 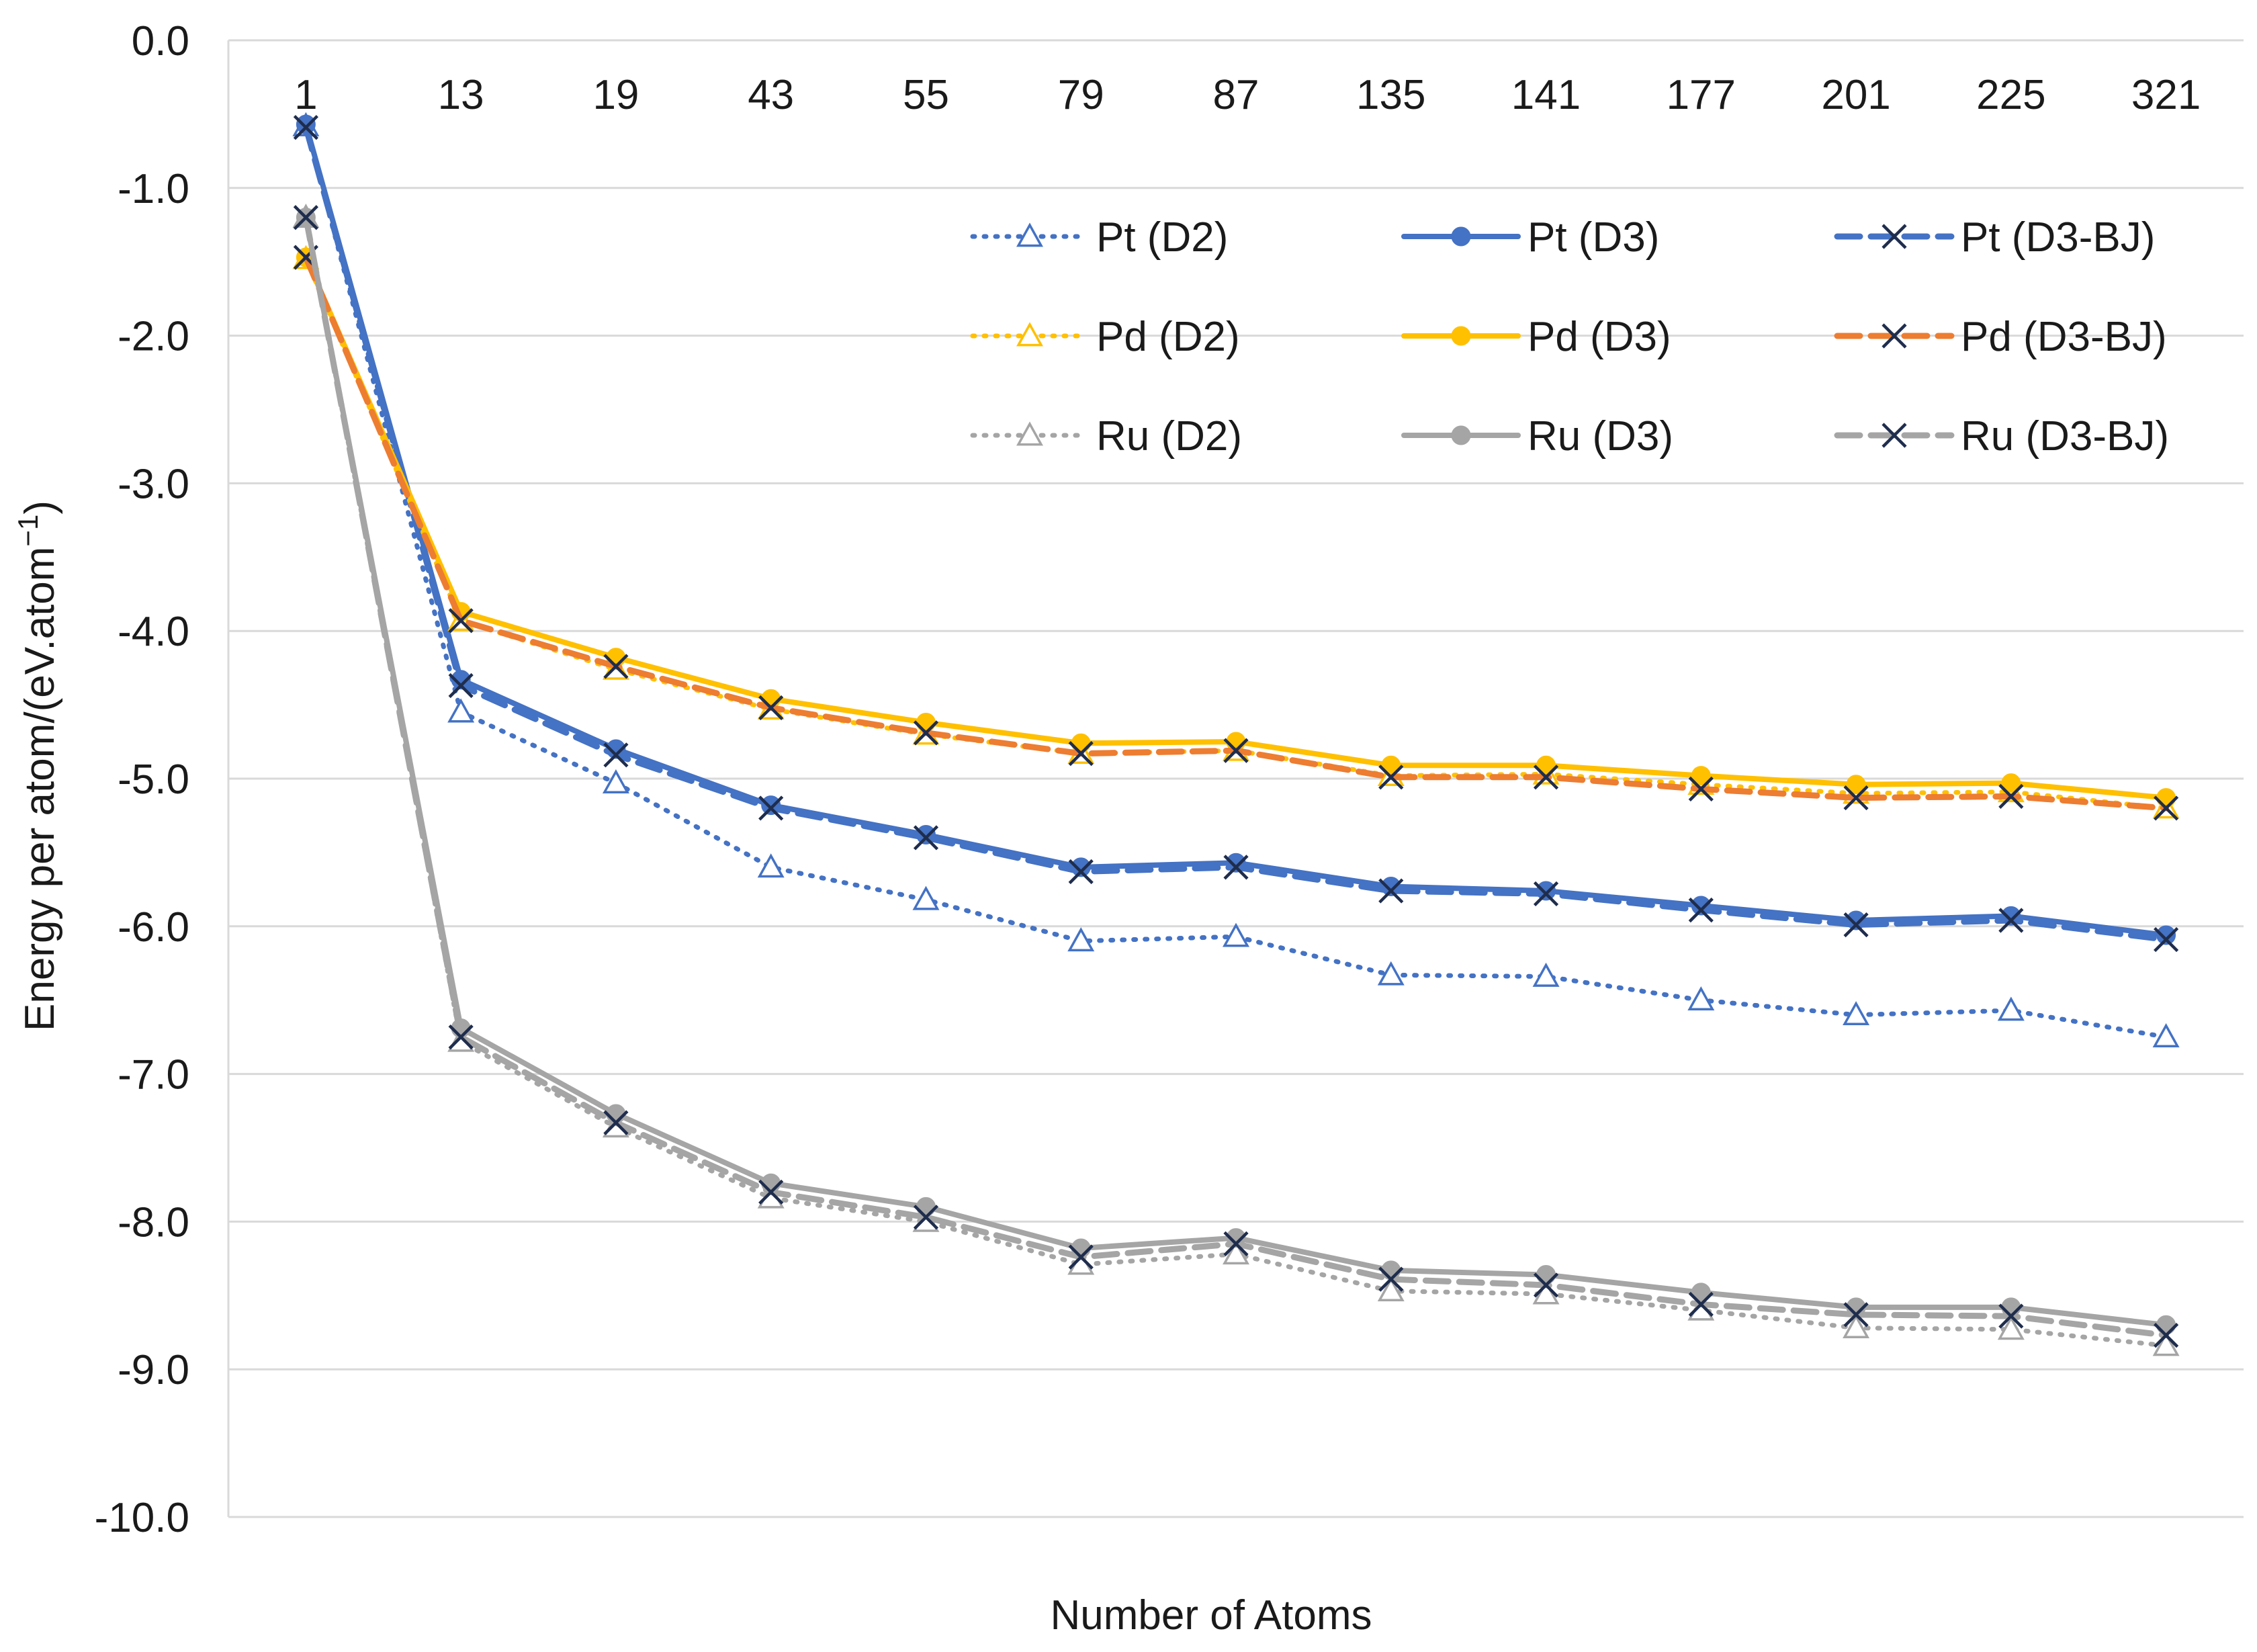 What do you see at coordinates (1162, 237) in the screenshot?
I see `legend-label: Pt (D2)` at bounding box center [1162, 237].